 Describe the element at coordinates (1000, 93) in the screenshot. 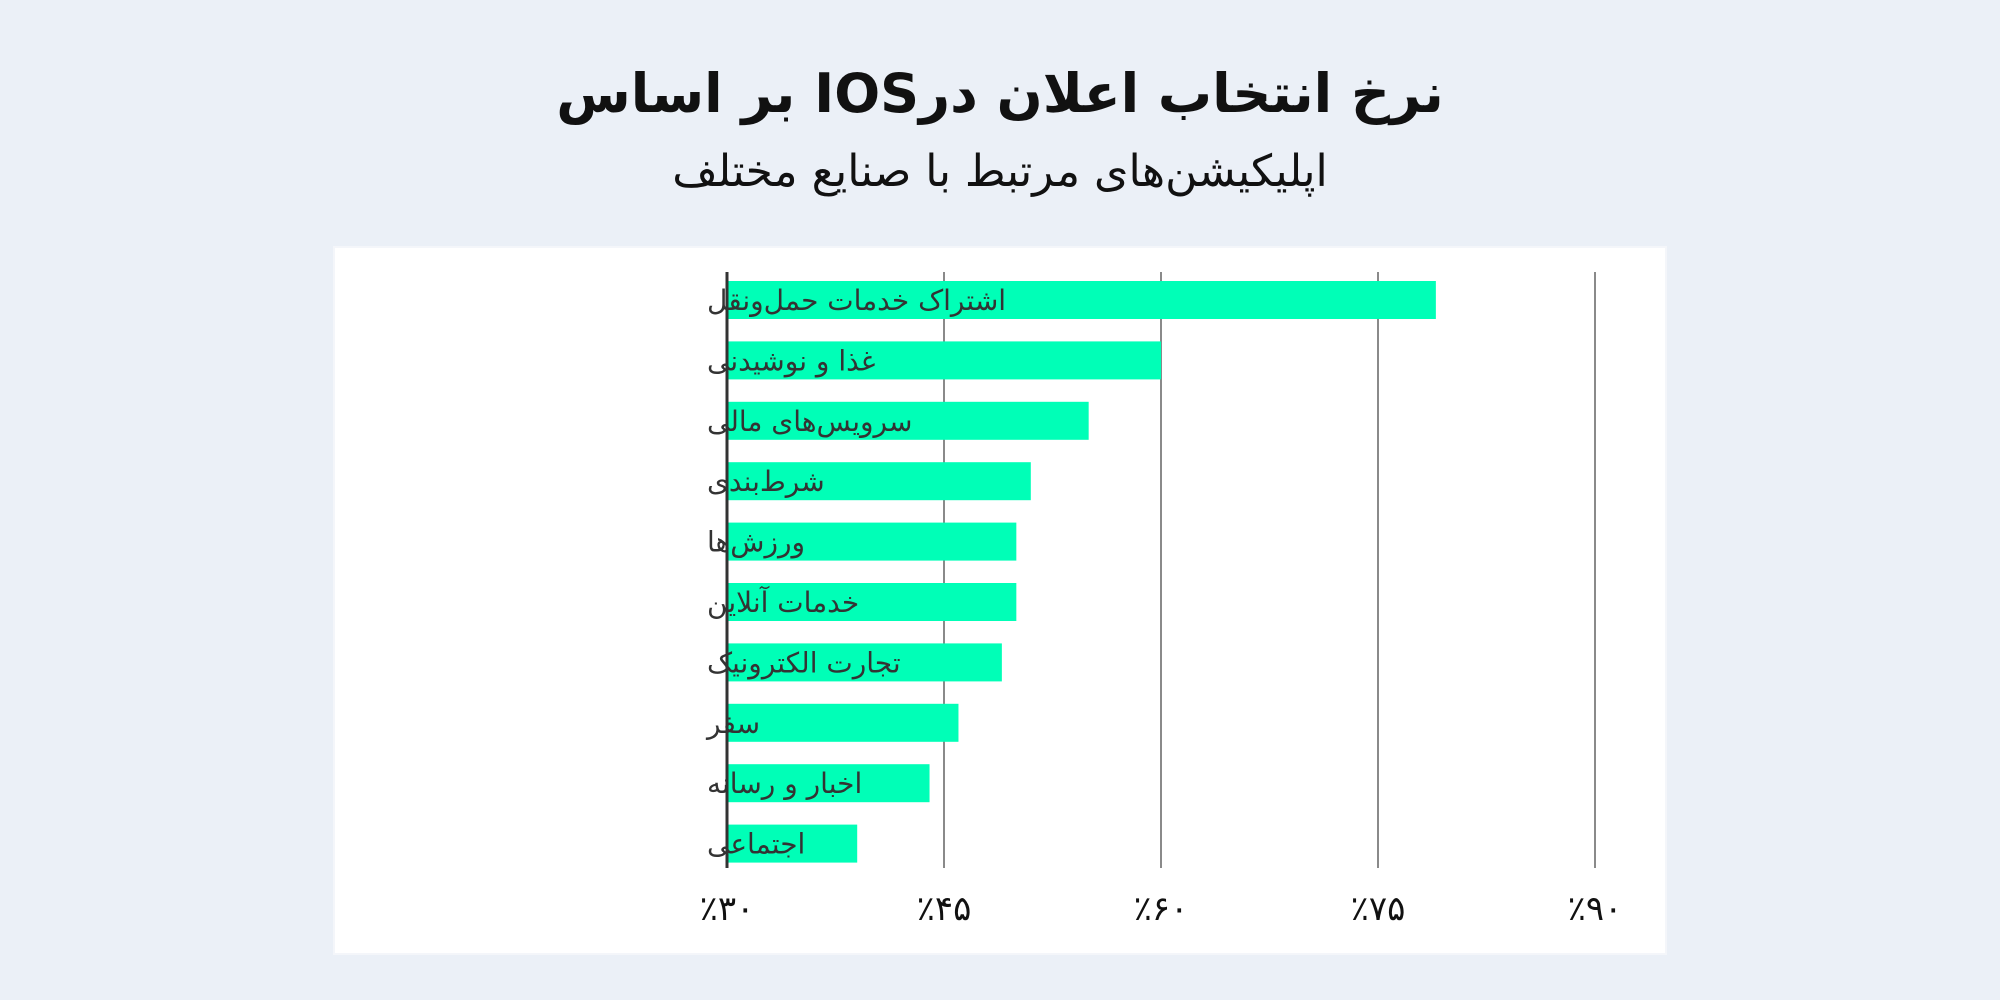

I see `chart-title: نرخ انتخاب اعلان درIOS بر اساس` at that location.